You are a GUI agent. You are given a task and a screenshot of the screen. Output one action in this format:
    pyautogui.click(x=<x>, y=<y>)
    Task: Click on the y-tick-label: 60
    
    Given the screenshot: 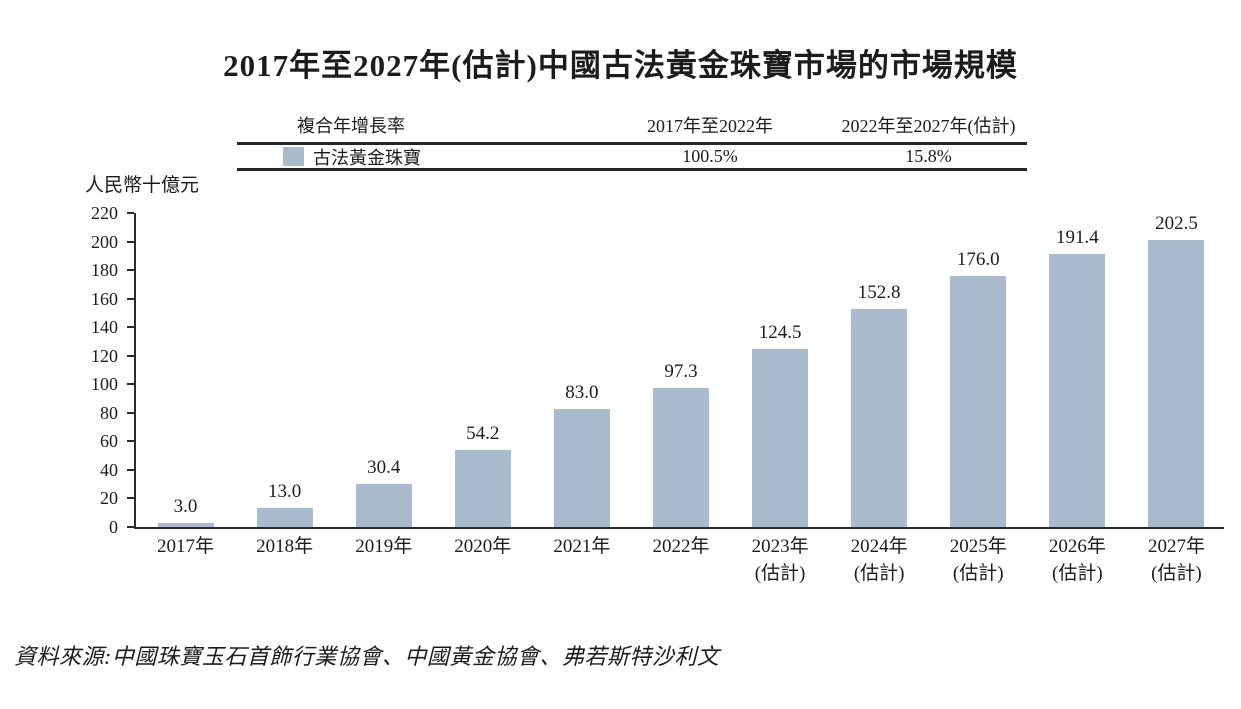 What is the action you would take?
    pyautogui.click(x=109, y=441)
    